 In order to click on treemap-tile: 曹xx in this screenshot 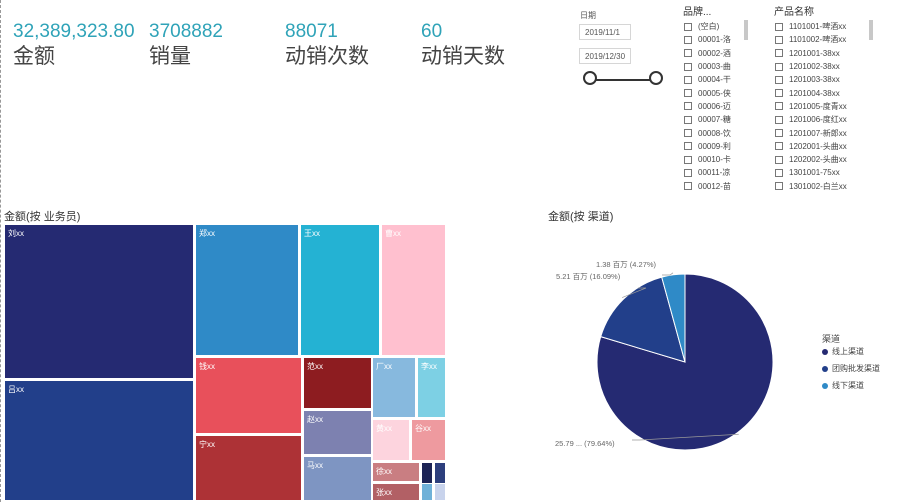, I will do `click(413, 290)`.